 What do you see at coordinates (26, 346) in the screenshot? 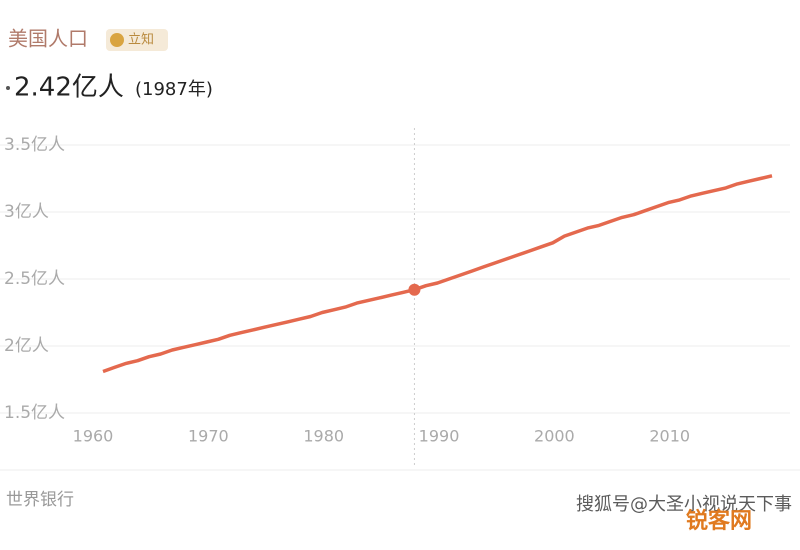
I see `y-tick-label: 2亿人` at bounding box center [26, 346].